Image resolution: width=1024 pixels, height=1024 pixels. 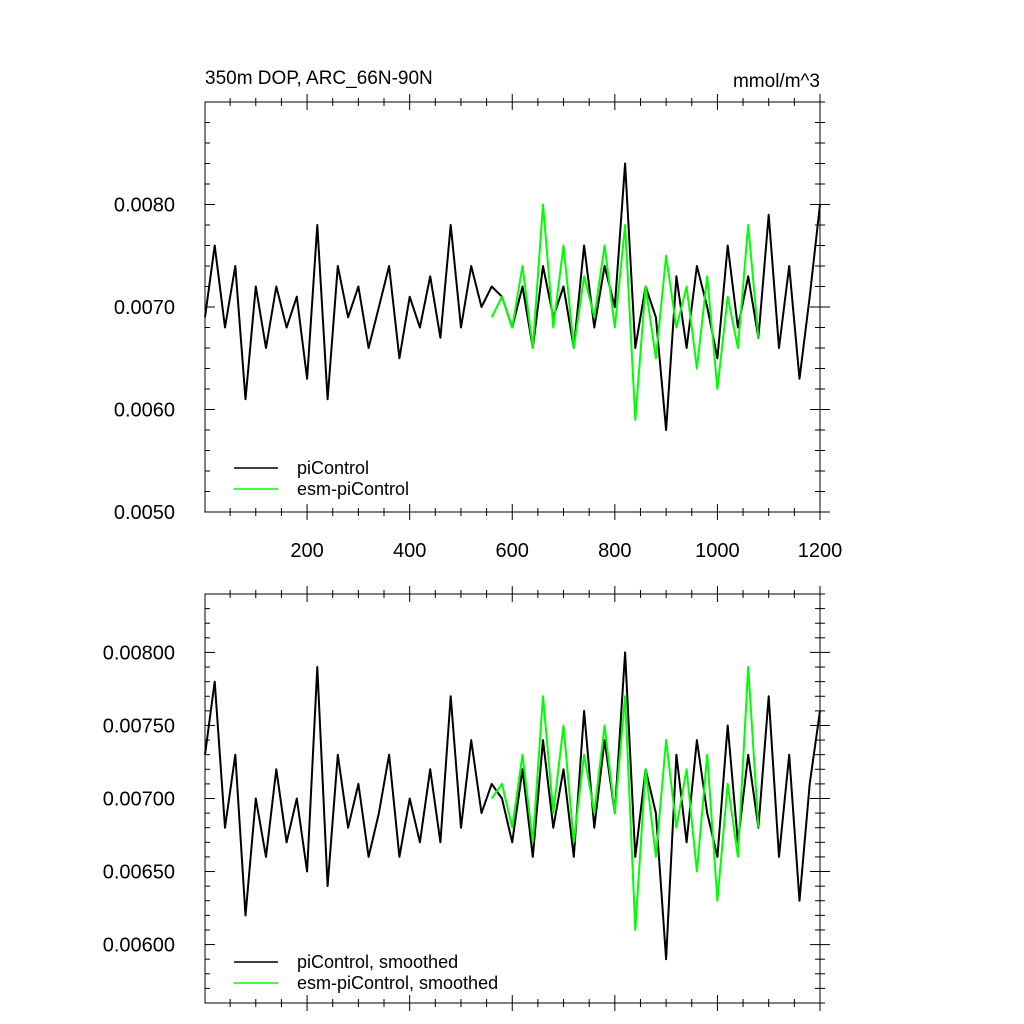 I want to click on y-tick-label: 0.0070, so click(x=144, y=308).